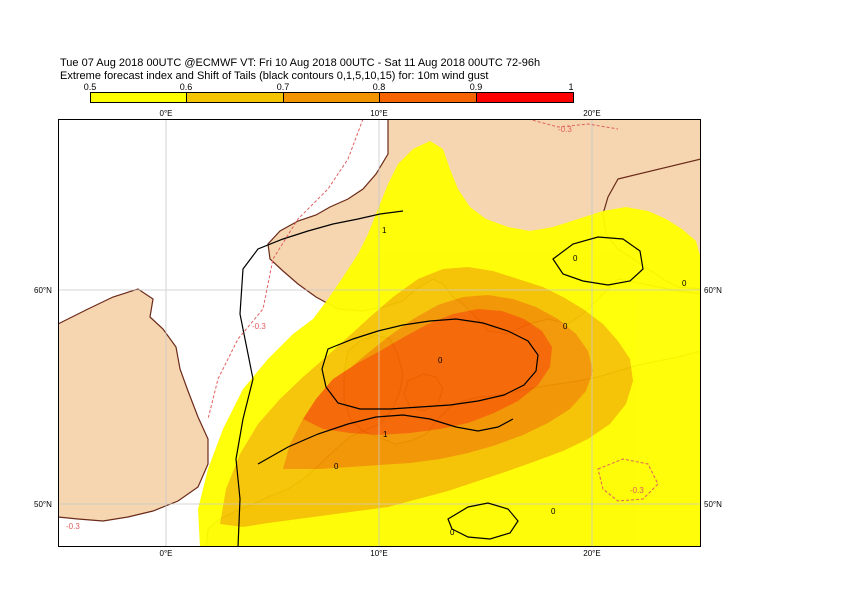 Image resolution: width=842 pixels, height=596 pixels. Describe the element at coordinates (379, 553) in the screenshot. I see `lon-label-10e-bottom: 10°E` at that location.